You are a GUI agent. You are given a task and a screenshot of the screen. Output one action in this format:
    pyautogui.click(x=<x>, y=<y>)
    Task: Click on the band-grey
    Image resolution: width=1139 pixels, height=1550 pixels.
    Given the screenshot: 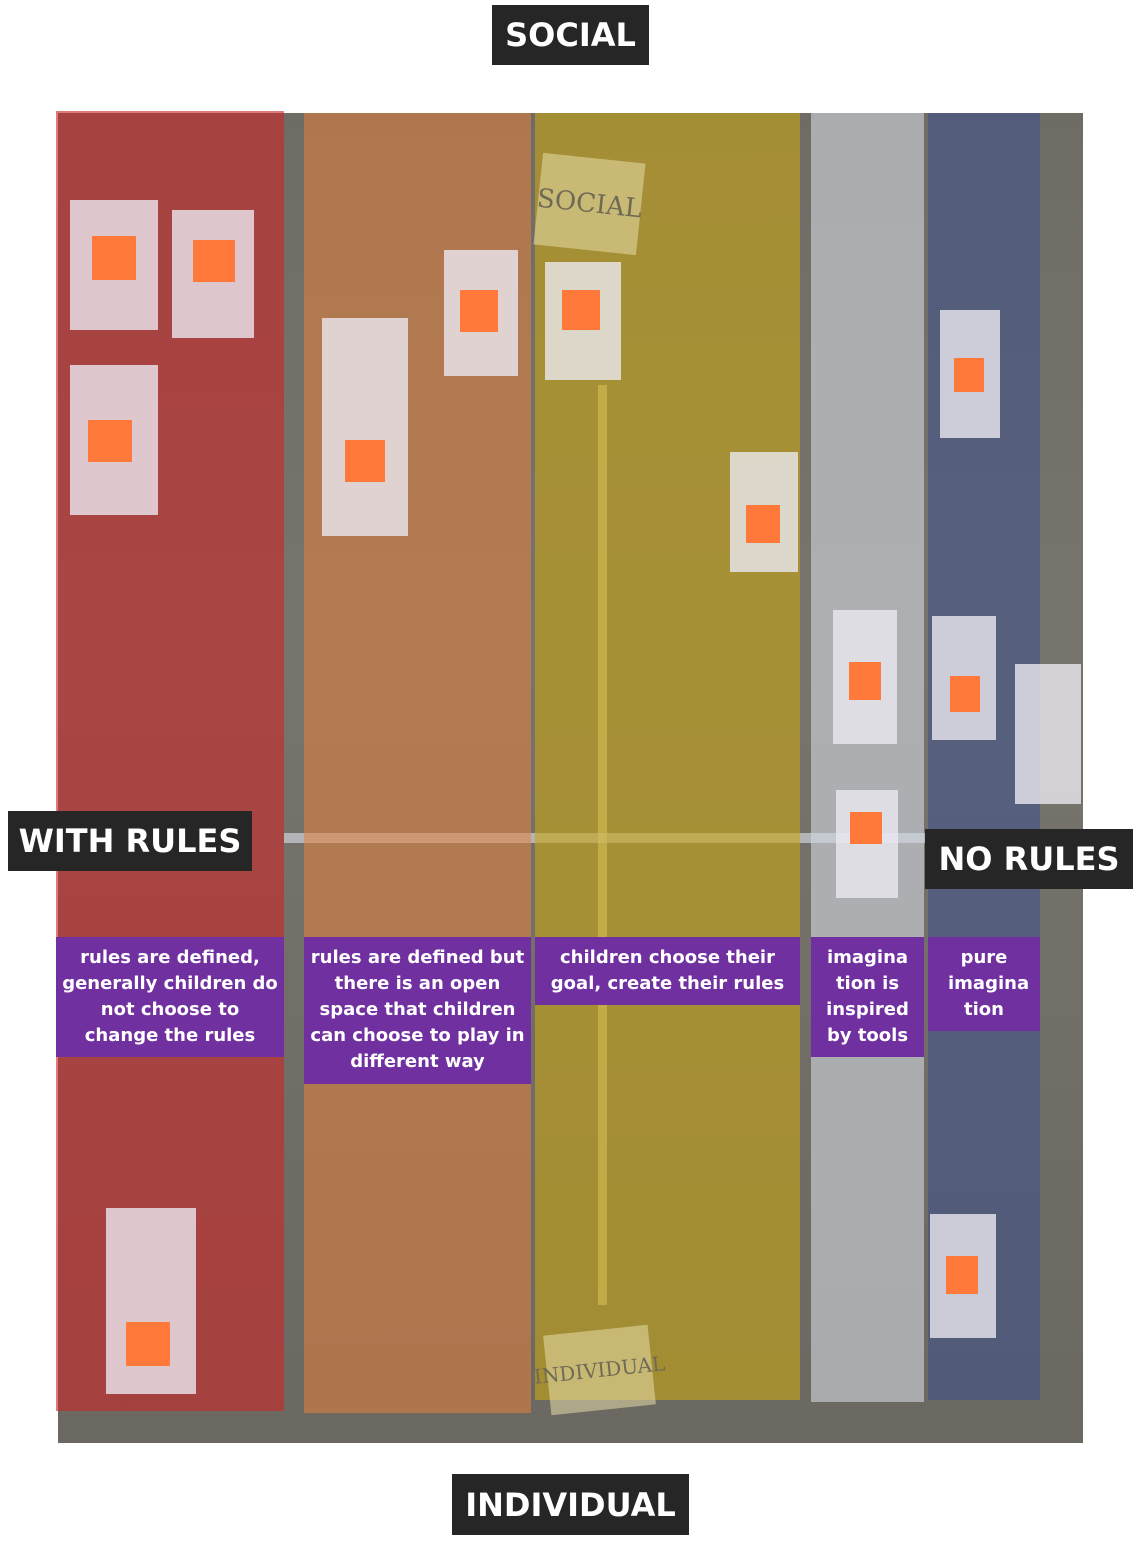 What is the action you would take?
    pyautogui.click(x=867, y=757)
    